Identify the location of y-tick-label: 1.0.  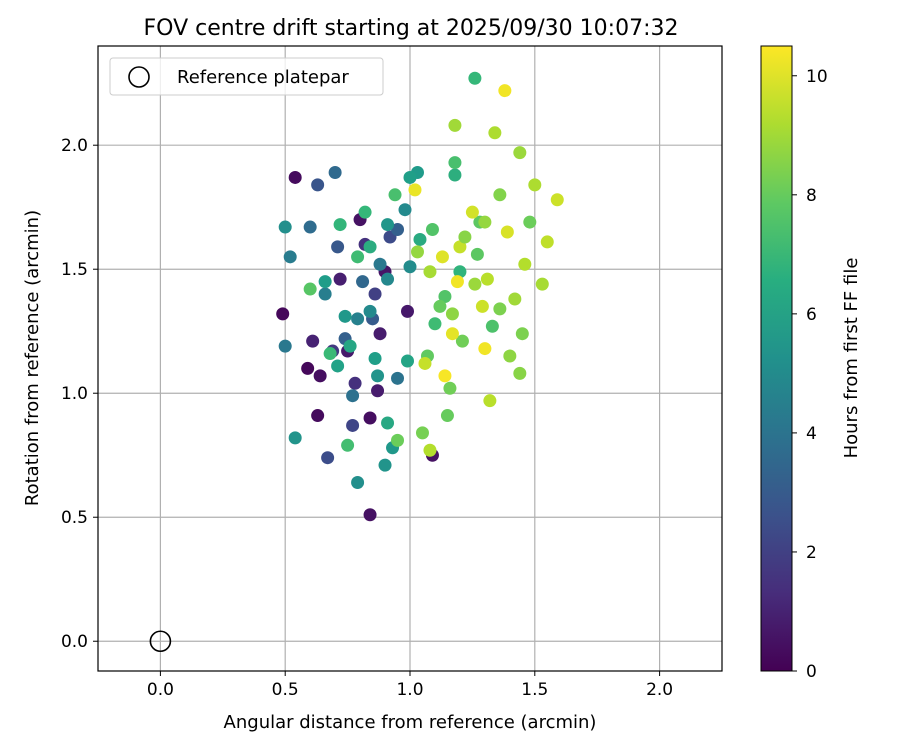
(74, 394).